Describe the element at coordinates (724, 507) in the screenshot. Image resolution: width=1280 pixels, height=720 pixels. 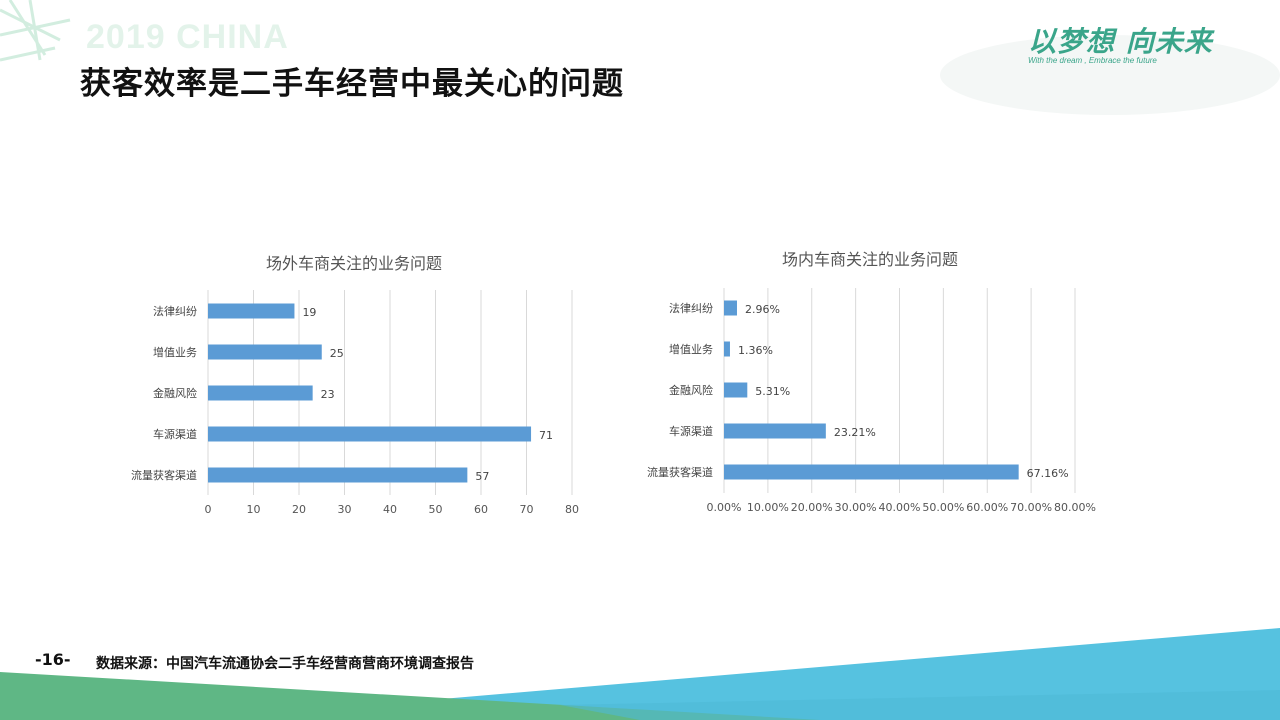
I see `x-tick-label: 0.00%` at that location.